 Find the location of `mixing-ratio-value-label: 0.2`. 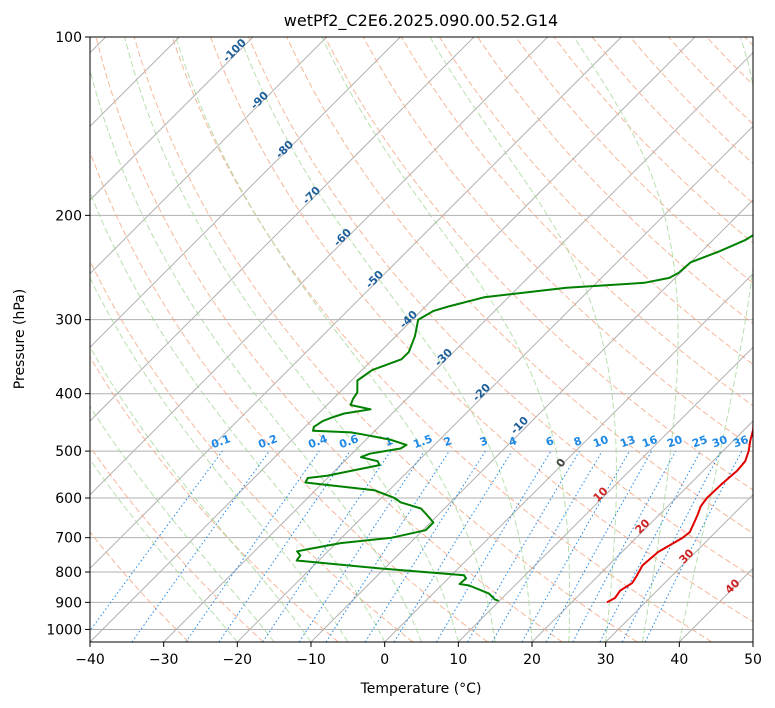

mixing-ratio-value-label: 0.2 is located at coordinates (267, 441).